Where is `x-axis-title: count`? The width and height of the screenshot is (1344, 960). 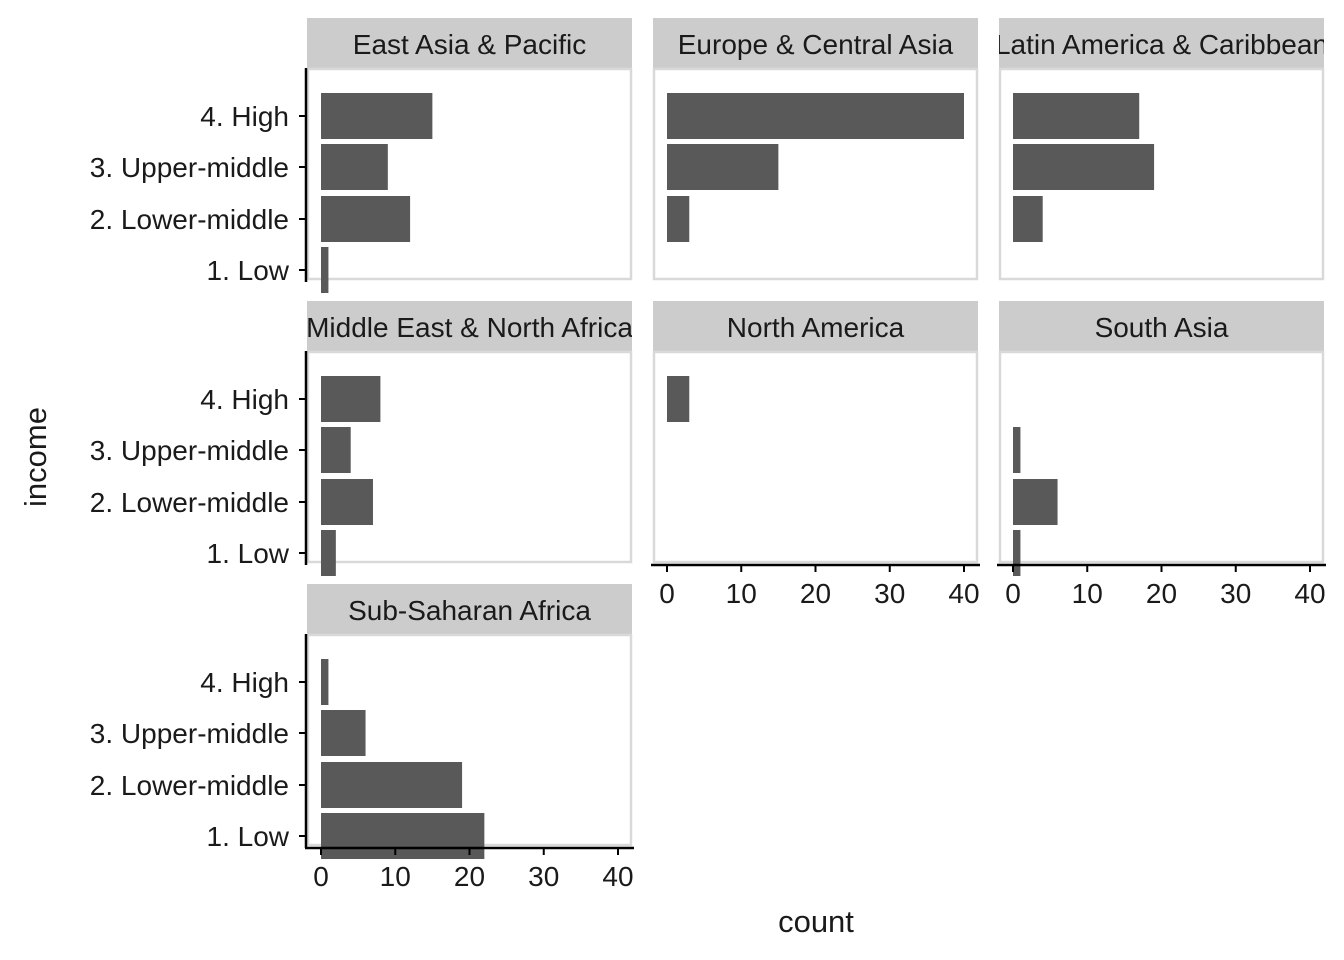 x-axis-title: count is located at coordinates (816, 921).